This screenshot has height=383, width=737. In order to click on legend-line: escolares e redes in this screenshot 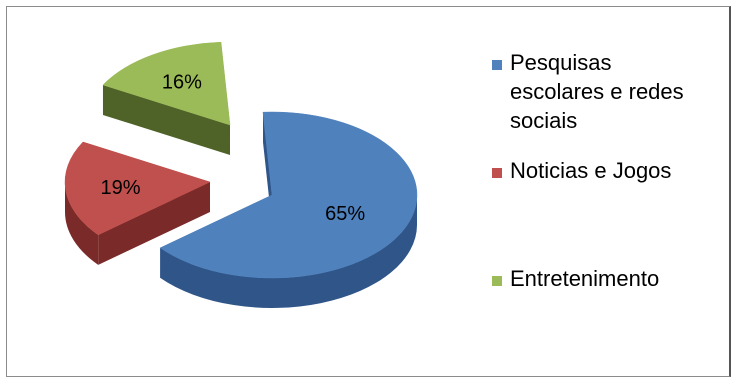, I will do `click(597, 91)`.